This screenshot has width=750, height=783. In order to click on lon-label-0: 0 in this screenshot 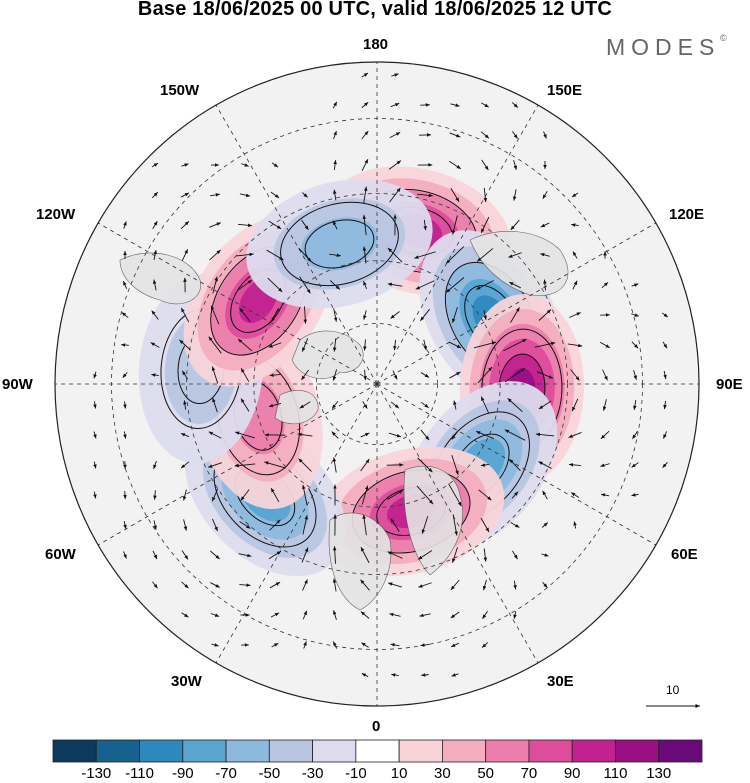, I will do `click(376, 726)`.